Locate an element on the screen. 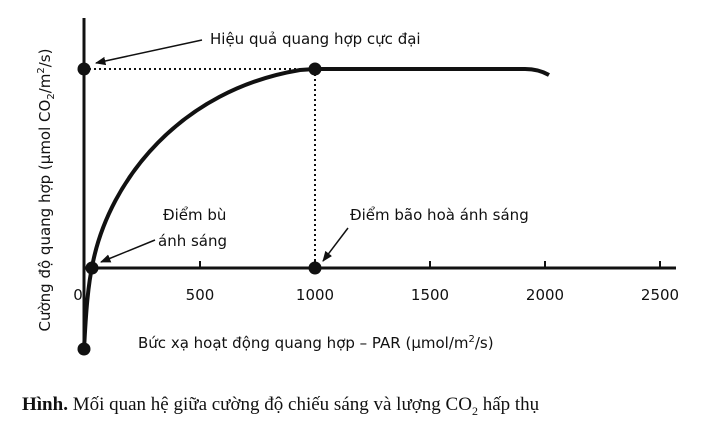  x-tick-label: 2000 is located at coordinates (545, 295).